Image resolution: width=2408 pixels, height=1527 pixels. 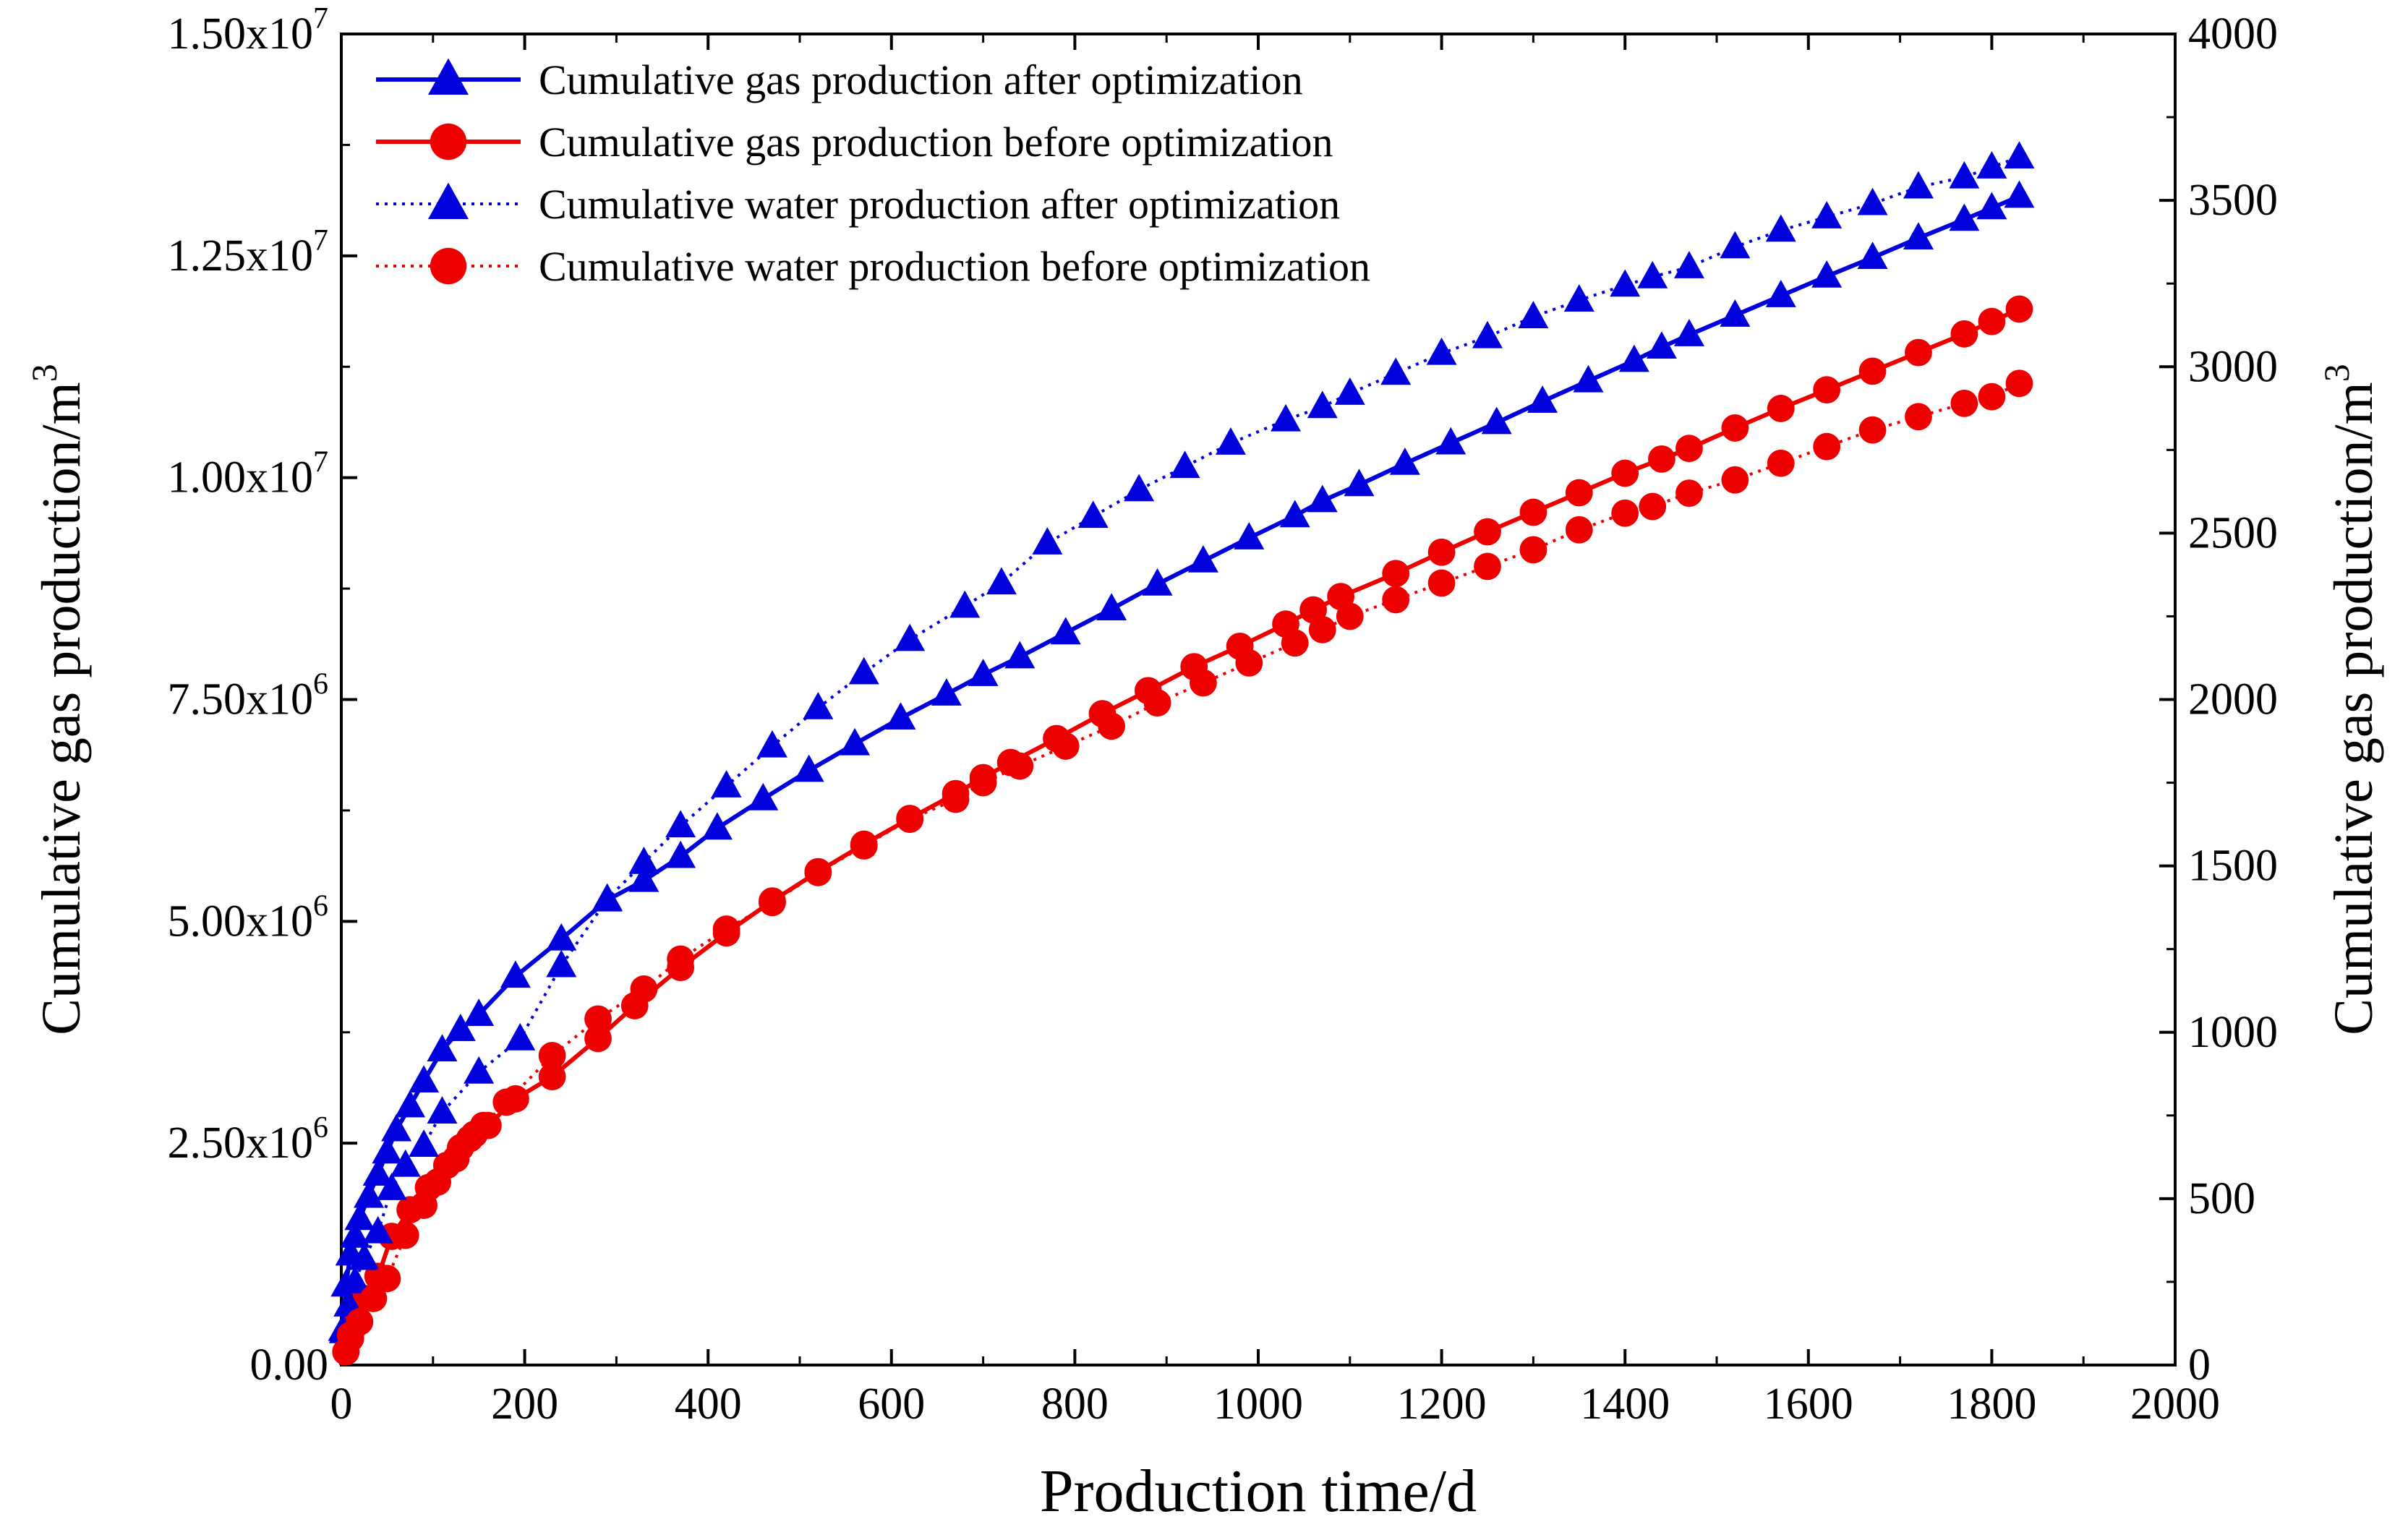 What do you see at coordinates (248, 917) in the screenshot?
I see `y-left-tick-label: 5.00x10⁶` at bounding box center [248, 917].